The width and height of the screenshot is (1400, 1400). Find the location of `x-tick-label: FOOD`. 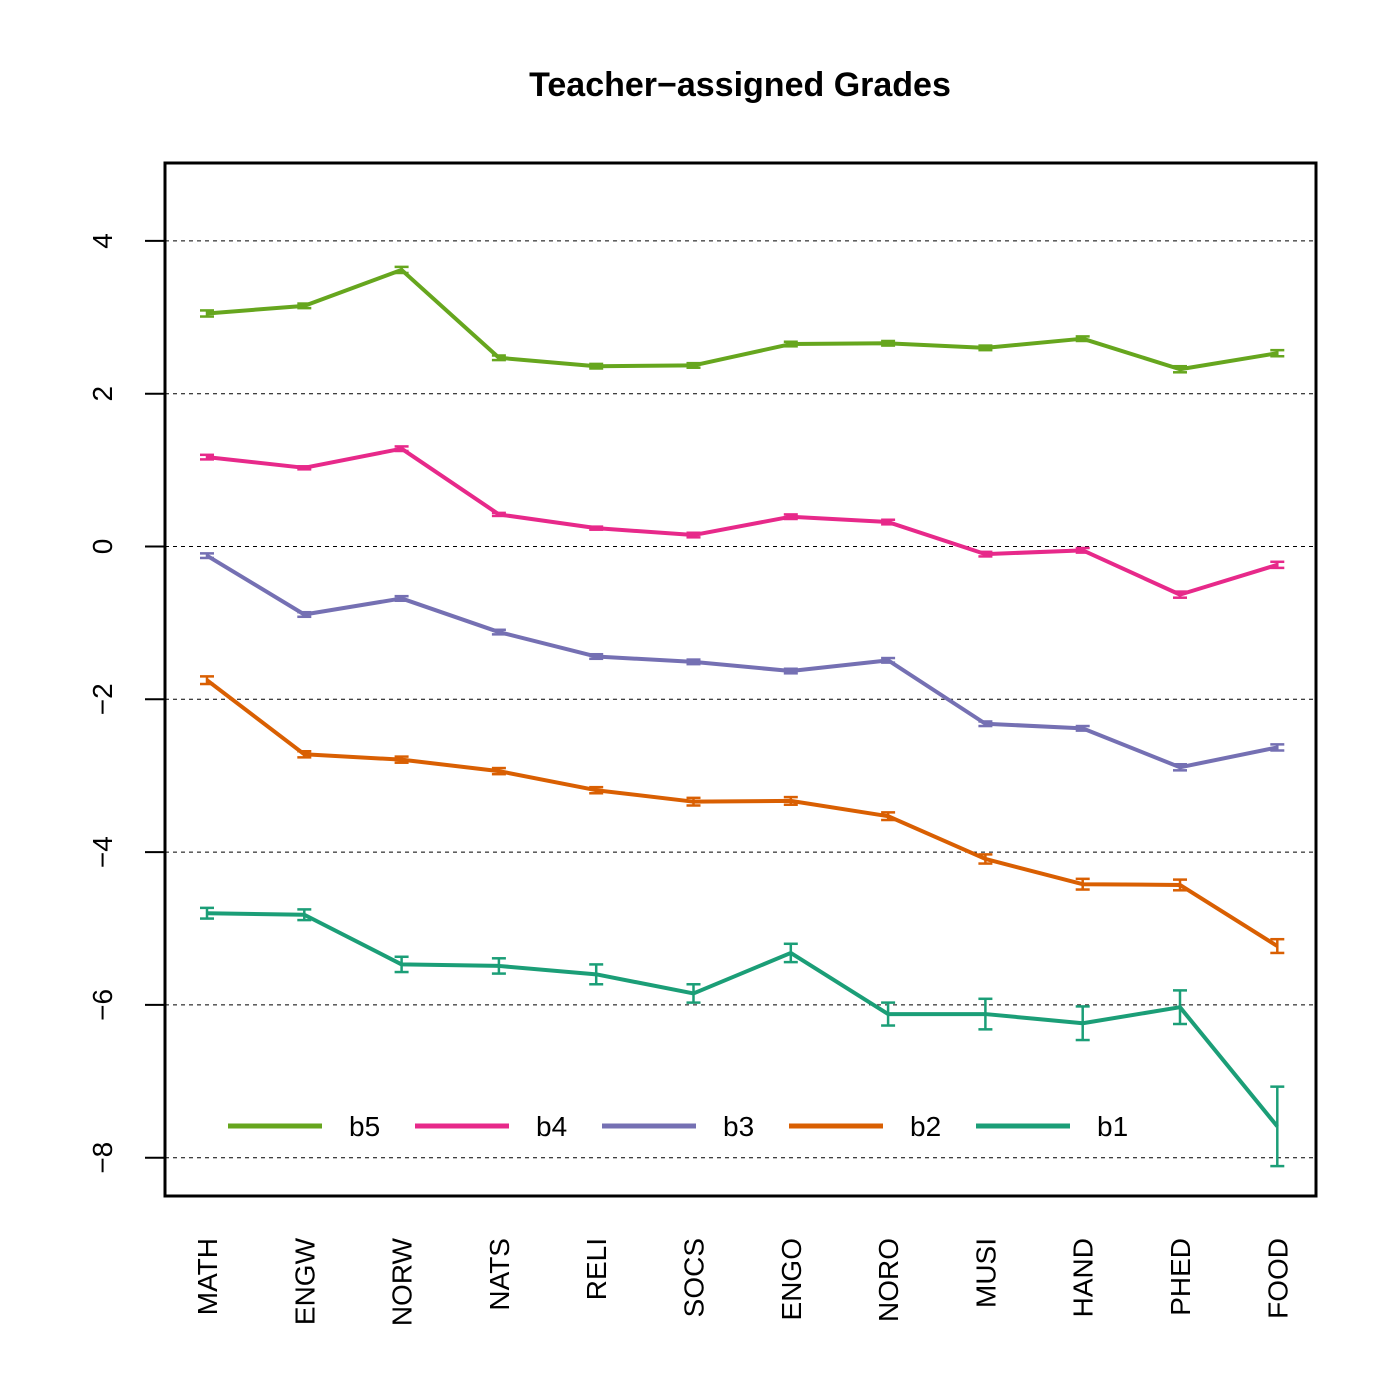

x-tick-label: FOOD is located at coordinates (1277, 1278).